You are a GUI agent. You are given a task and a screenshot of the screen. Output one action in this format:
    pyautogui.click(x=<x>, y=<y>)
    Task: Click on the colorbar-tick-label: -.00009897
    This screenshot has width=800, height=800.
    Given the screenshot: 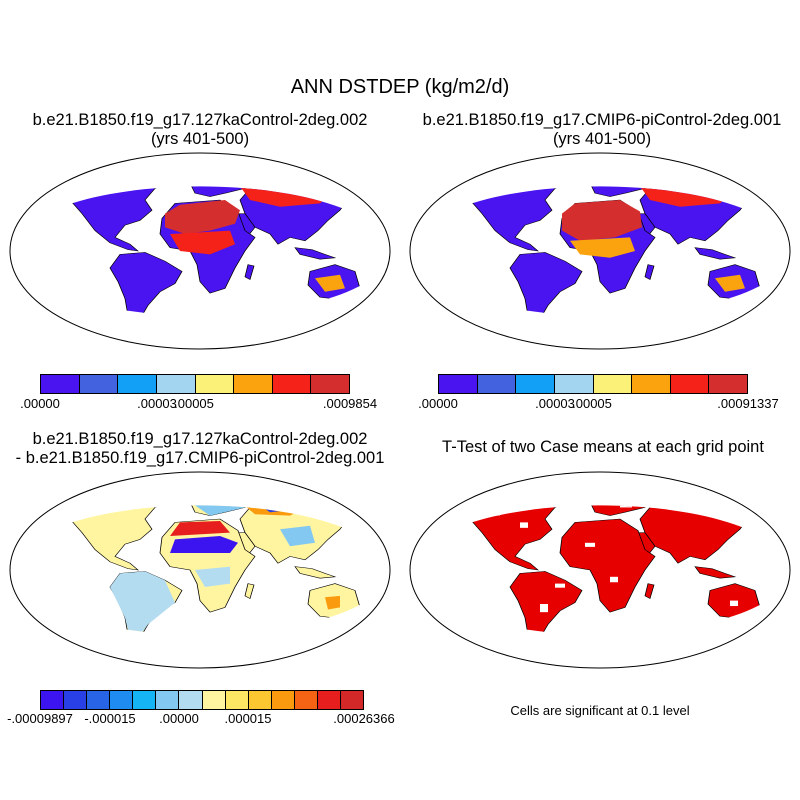 What is the action you would take?
    pyautogui.click(x=40, y=718)
    